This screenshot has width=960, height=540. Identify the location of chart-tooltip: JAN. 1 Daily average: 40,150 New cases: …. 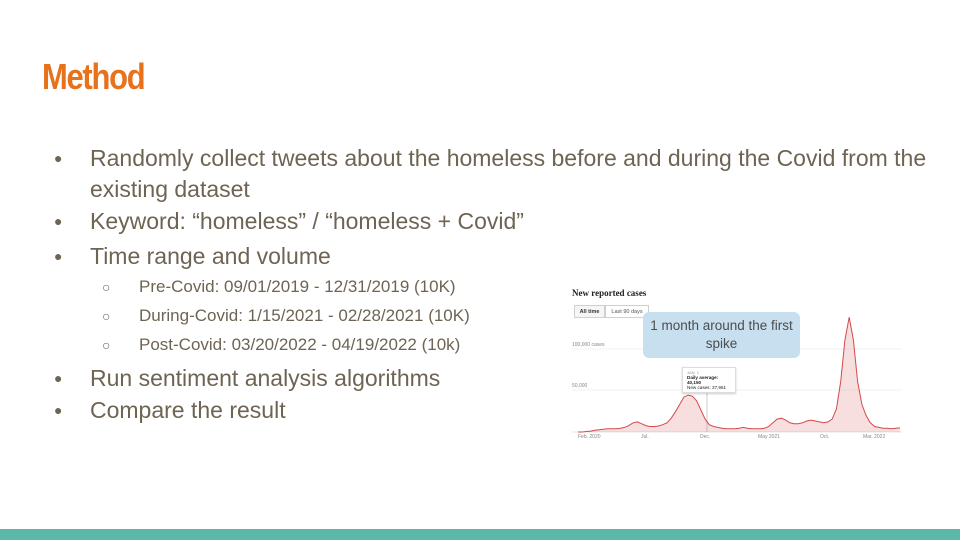
(709, 380).